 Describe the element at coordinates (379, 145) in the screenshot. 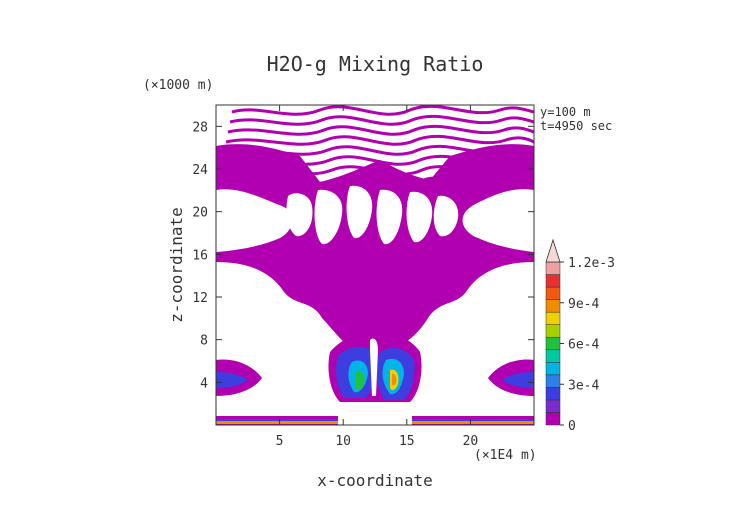

I see `wave-stripes` at that location.